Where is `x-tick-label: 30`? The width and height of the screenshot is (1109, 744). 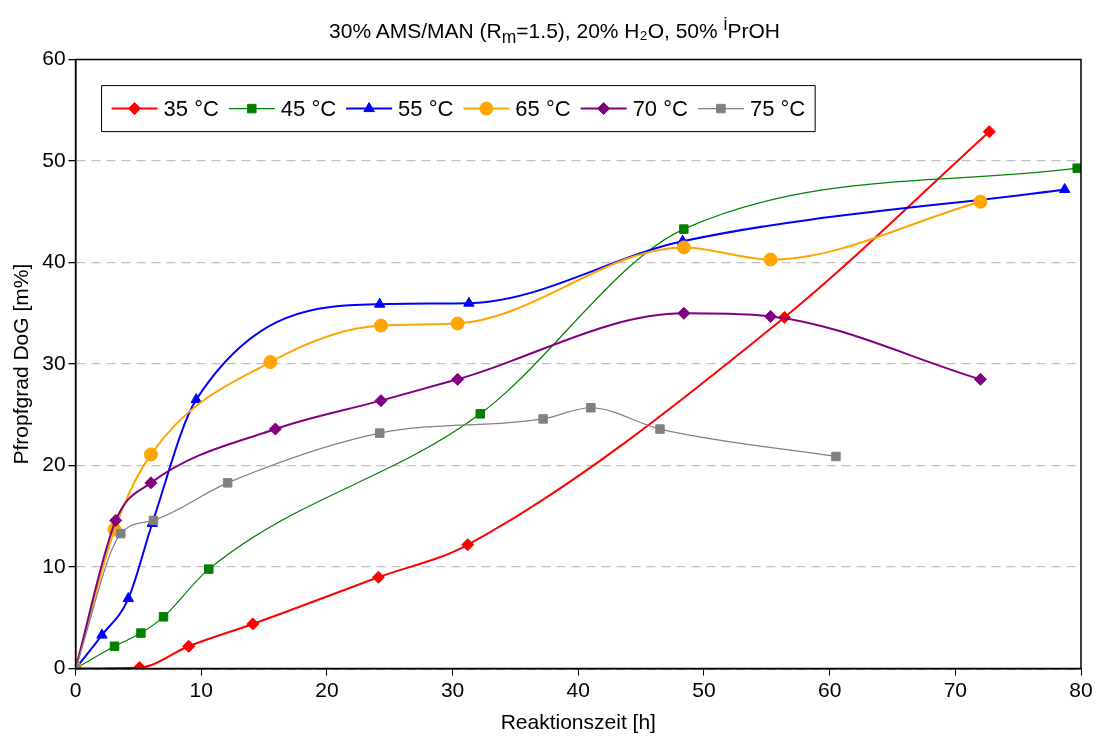 x-tick-label: 30 is located at coordinates (452, 689).